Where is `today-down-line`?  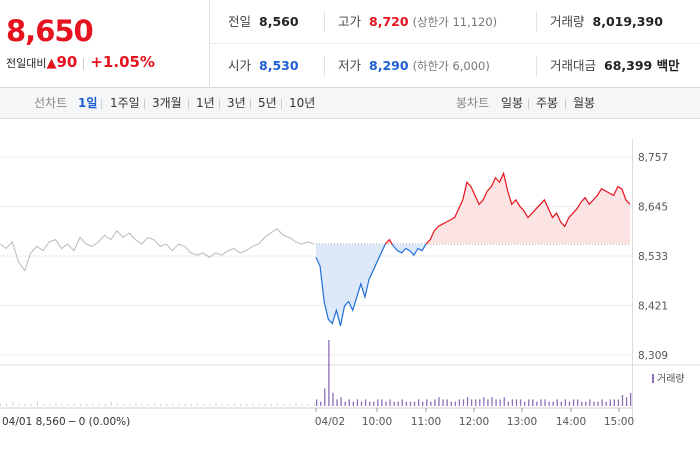
today-down-line is located at coordinates (409, 250).